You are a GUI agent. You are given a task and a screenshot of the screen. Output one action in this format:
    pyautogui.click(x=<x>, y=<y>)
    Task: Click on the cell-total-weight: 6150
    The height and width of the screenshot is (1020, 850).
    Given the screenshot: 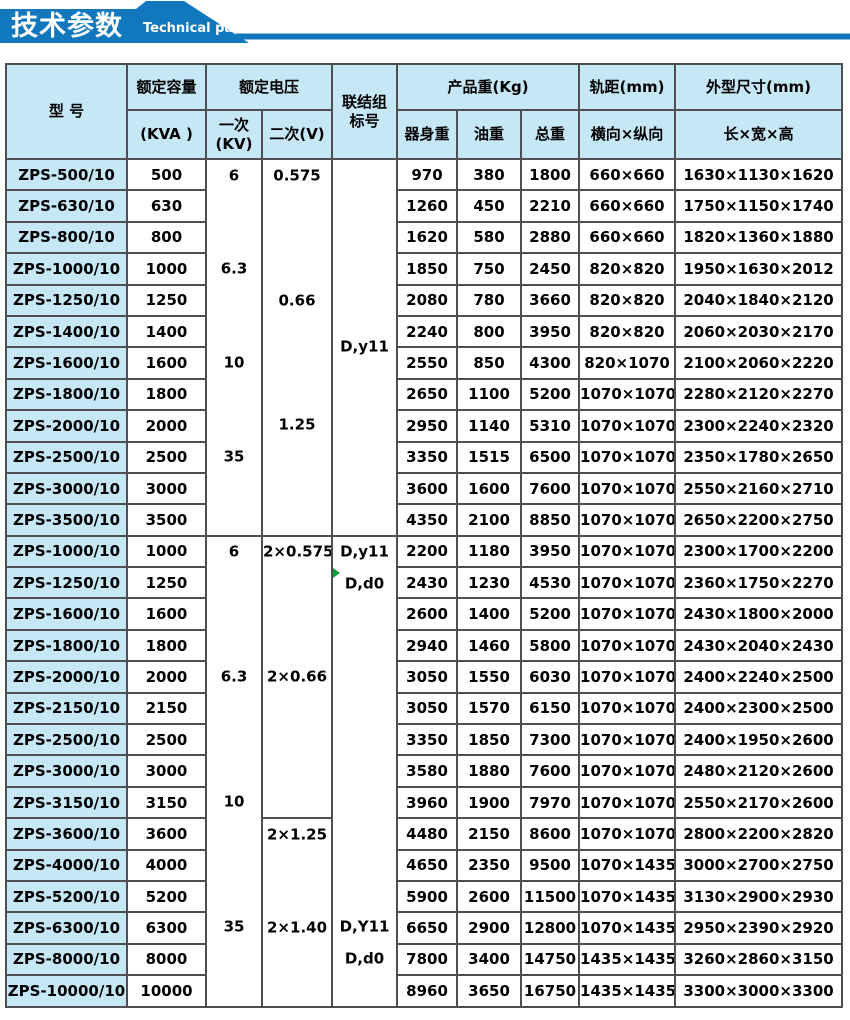 What is the action you would take?
    pyautogui.click(x=550, y=708)
    